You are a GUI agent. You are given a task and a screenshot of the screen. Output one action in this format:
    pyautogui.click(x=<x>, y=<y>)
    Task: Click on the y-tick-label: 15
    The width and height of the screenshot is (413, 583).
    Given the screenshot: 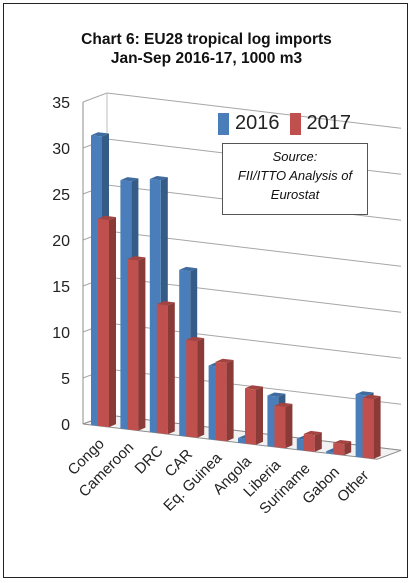 What is the action you would take?
    pyautogui.click(x=61, y=287)
    